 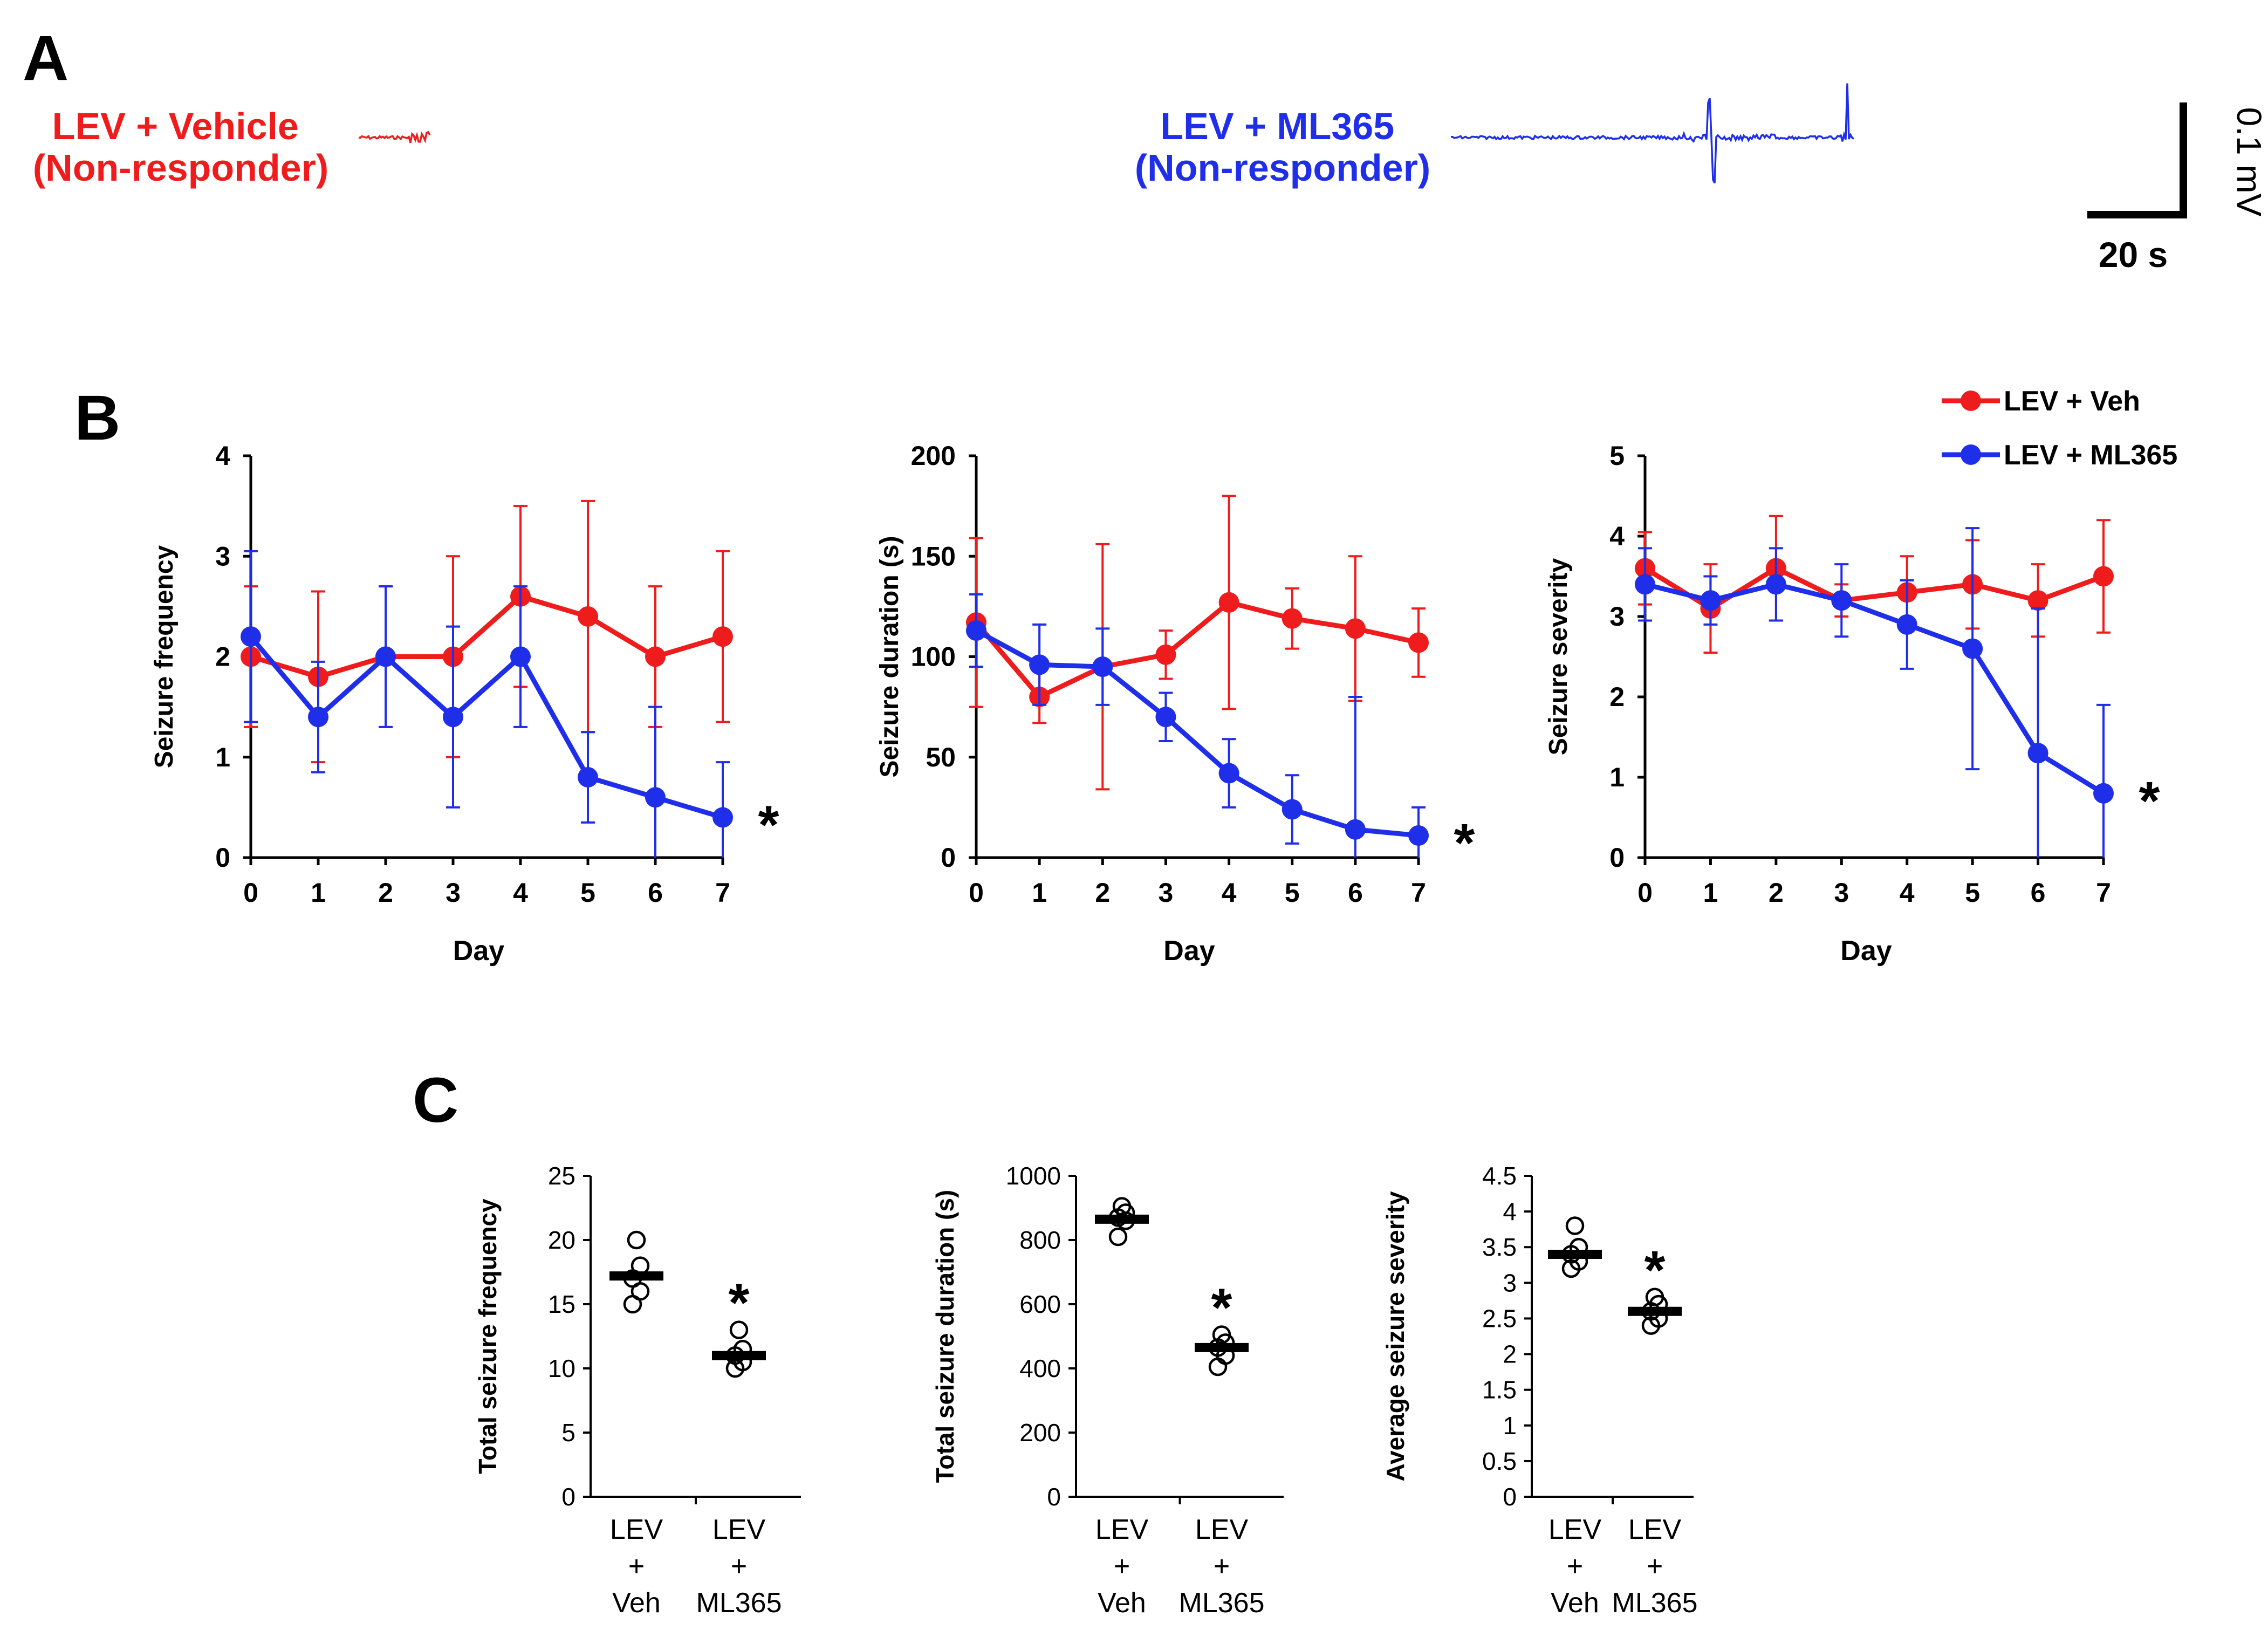 I want to click on y-tick-label: 50, so click(x=941, y=757).